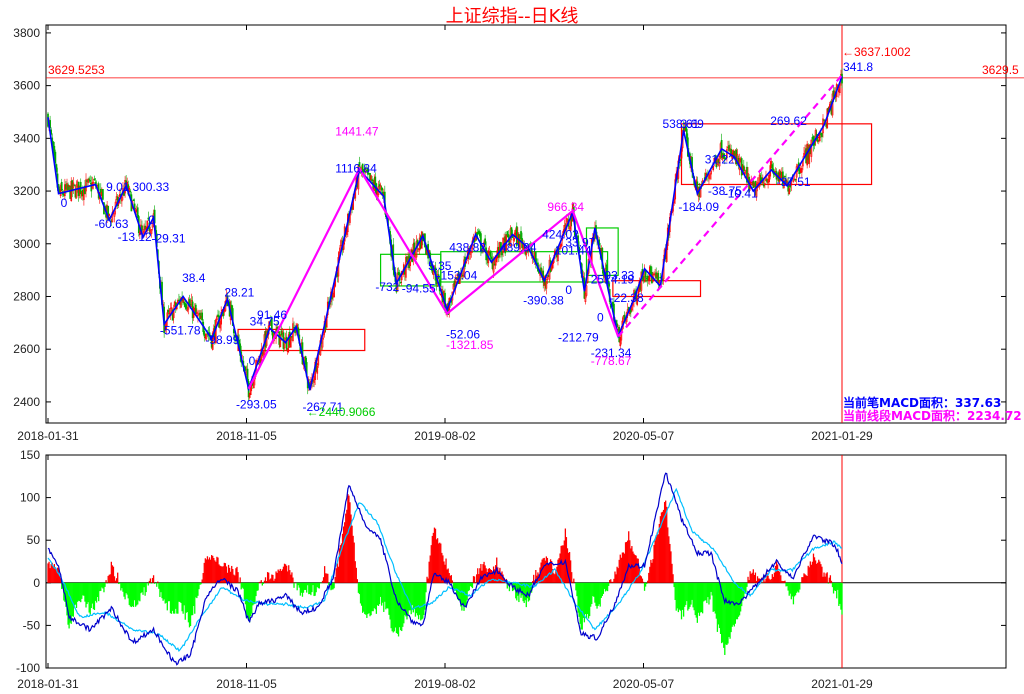  Describe the element at coordinates (256, 405) in the screenshot. I see `bi-annotation: -293.05` at that location.